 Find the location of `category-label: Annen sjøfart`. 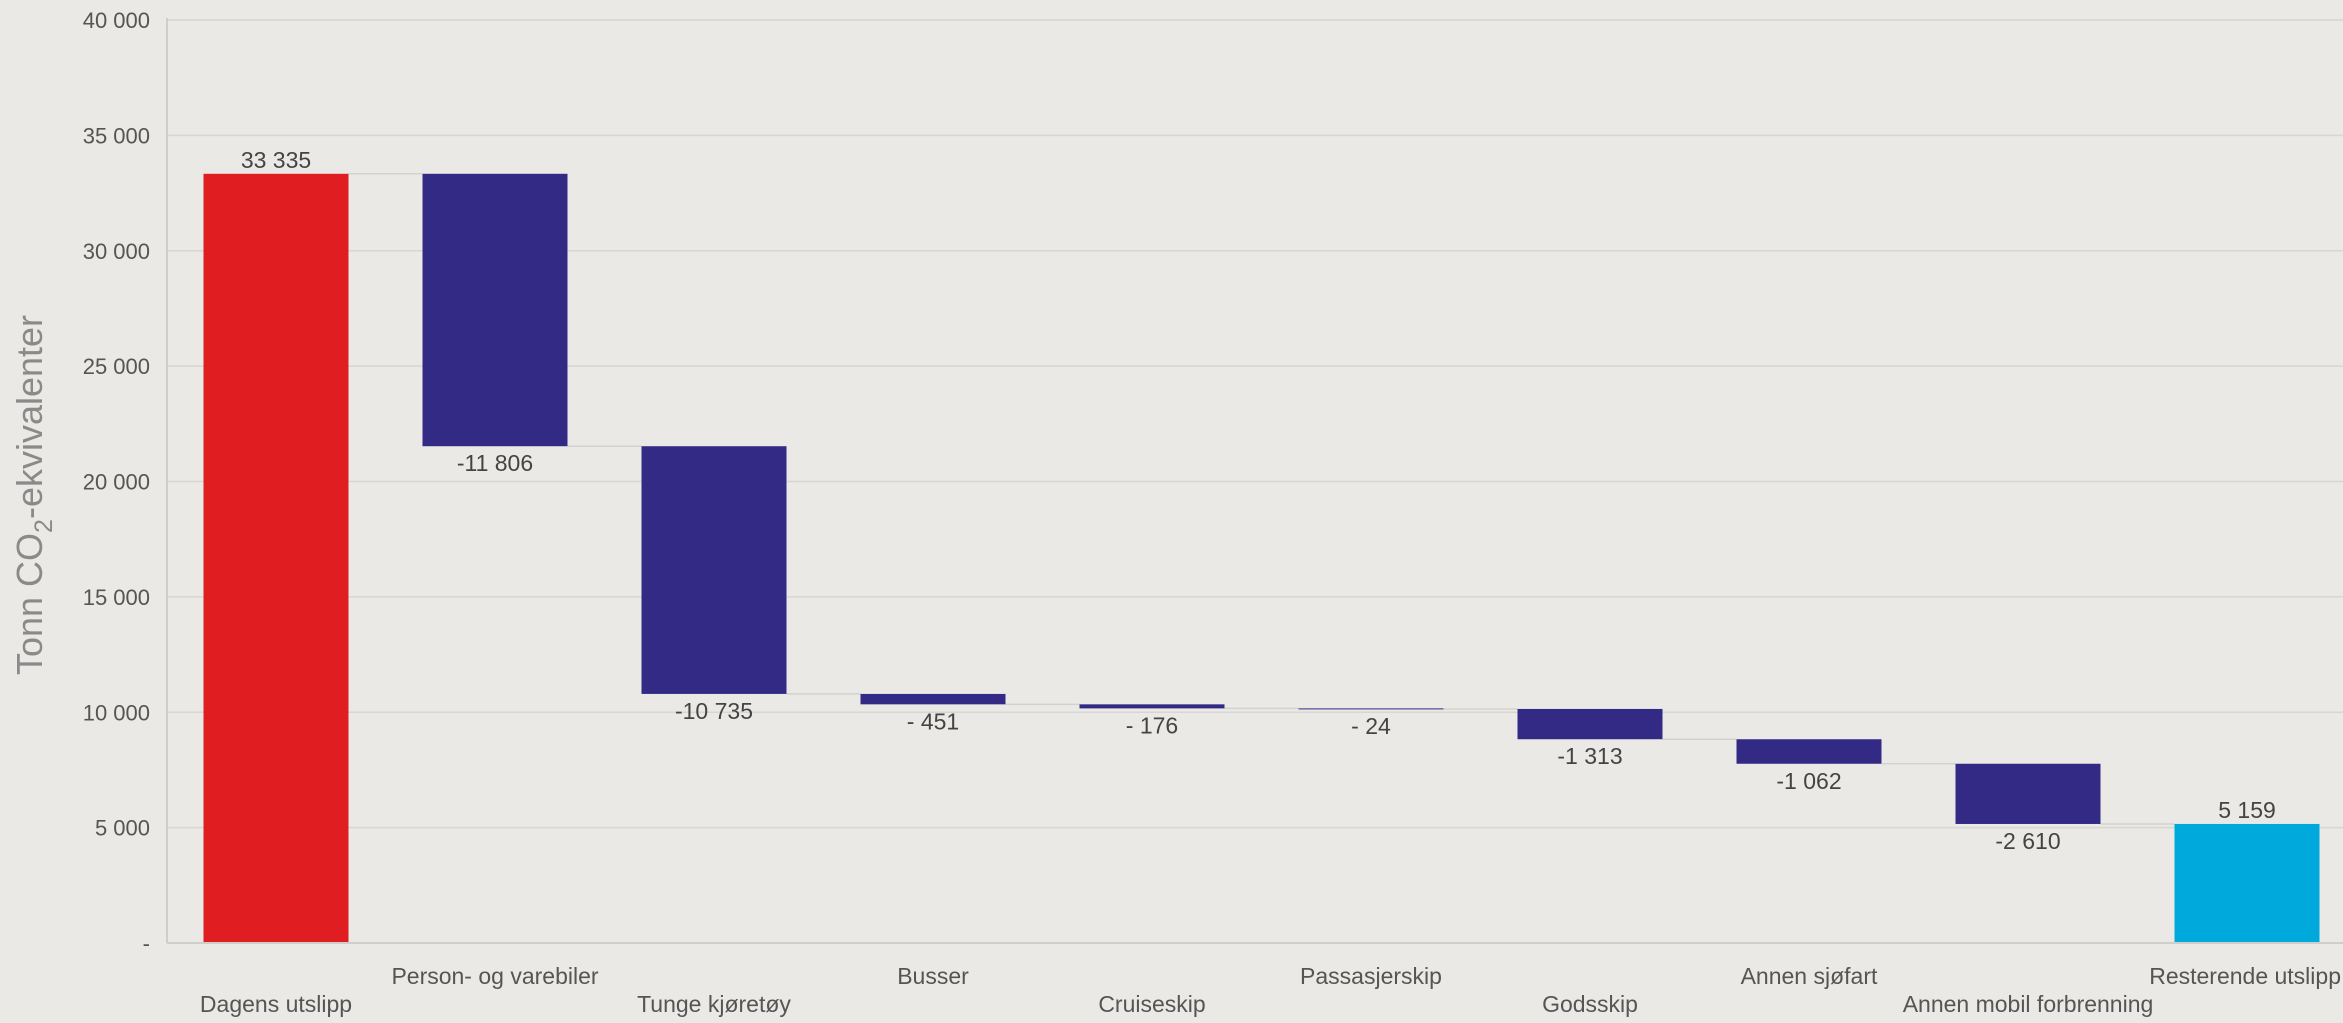

category-label: Annen sjøfart is located at coordinates (1809, 976).